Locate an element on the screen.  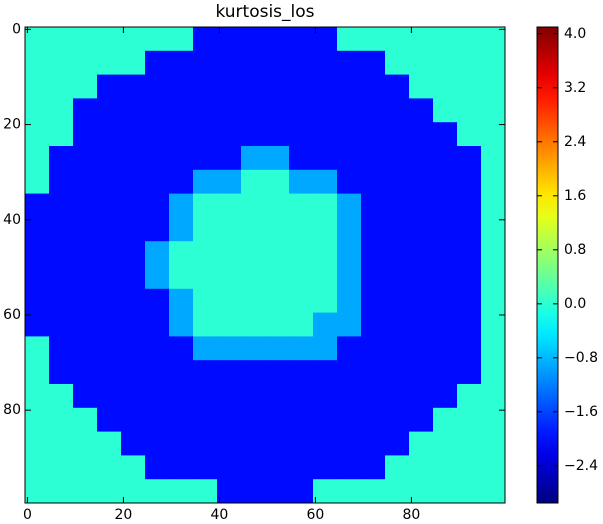
y-tick-label: 20 is located at coordinates (12, 125).